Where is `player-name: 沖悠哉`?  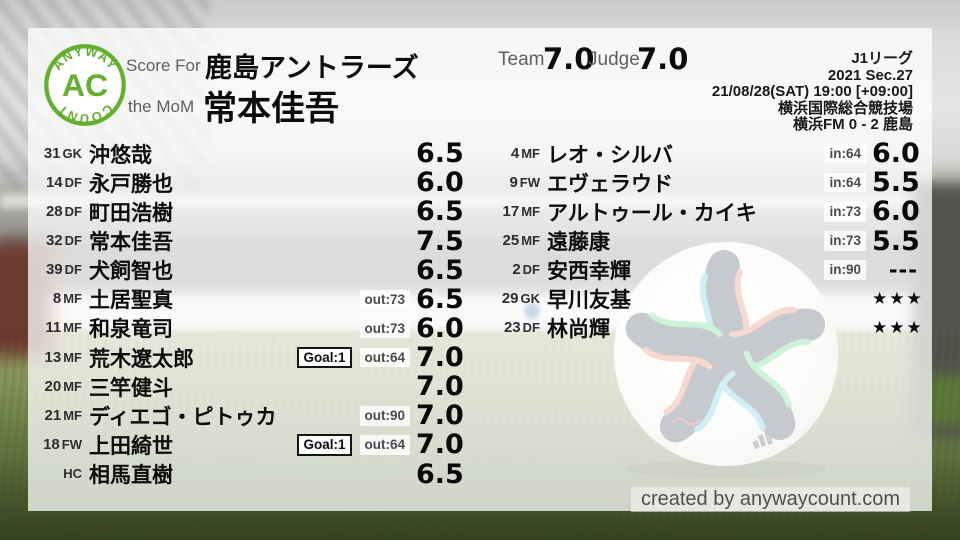 player-name: 沖悠哉 is located at coordinates (120, 154).